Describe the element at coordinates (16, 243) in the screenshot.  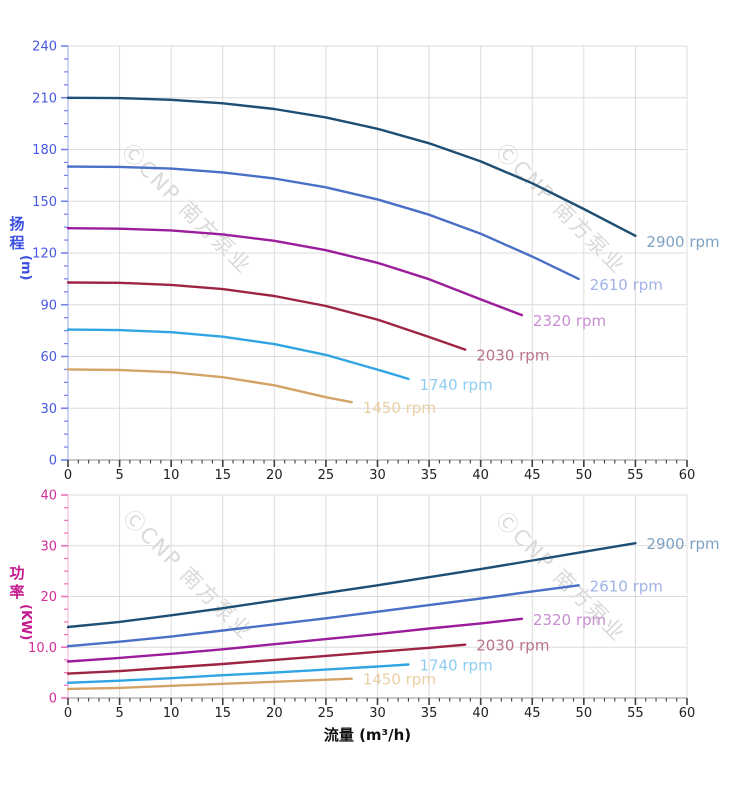
I see `y-axis-title-char: 程` at that location.